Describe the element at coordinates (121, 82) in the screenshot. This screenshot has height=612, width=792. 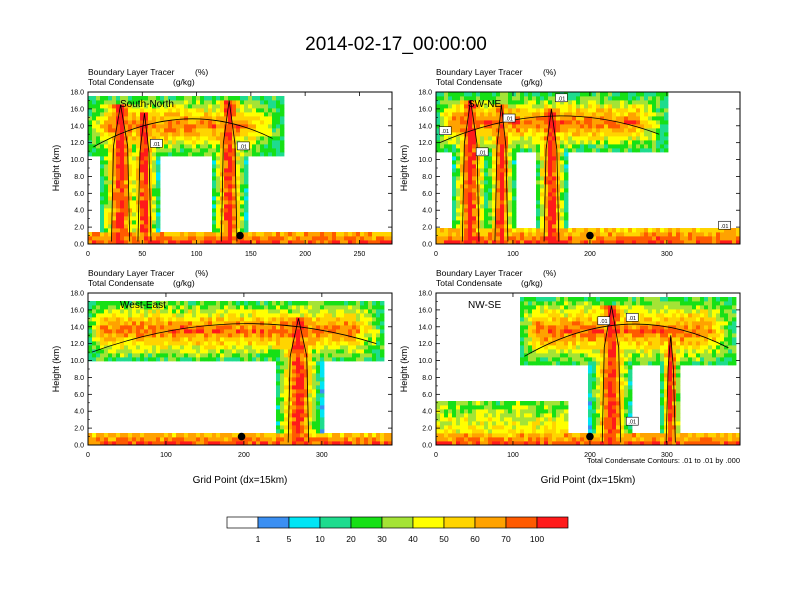
I see `panel-subtitle-2: Total Condensate` at that location.